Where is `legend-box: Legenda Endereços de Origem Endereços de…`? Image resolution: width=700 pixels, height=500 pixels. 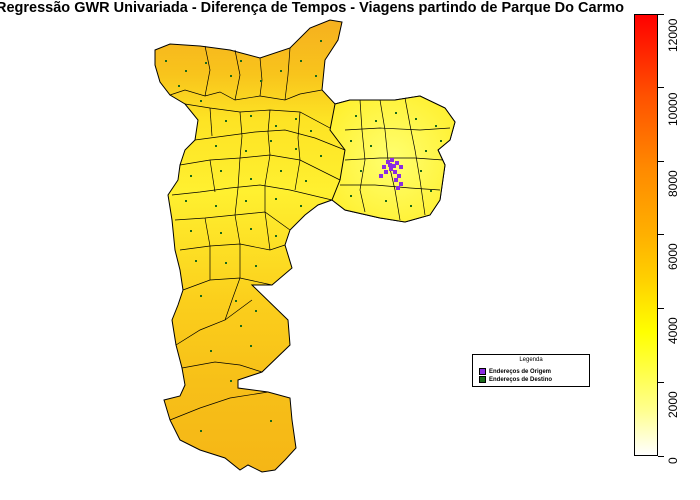
legend-box: Legenda Endereços de Origem Endereços de… is located at coordinates (531, 370).